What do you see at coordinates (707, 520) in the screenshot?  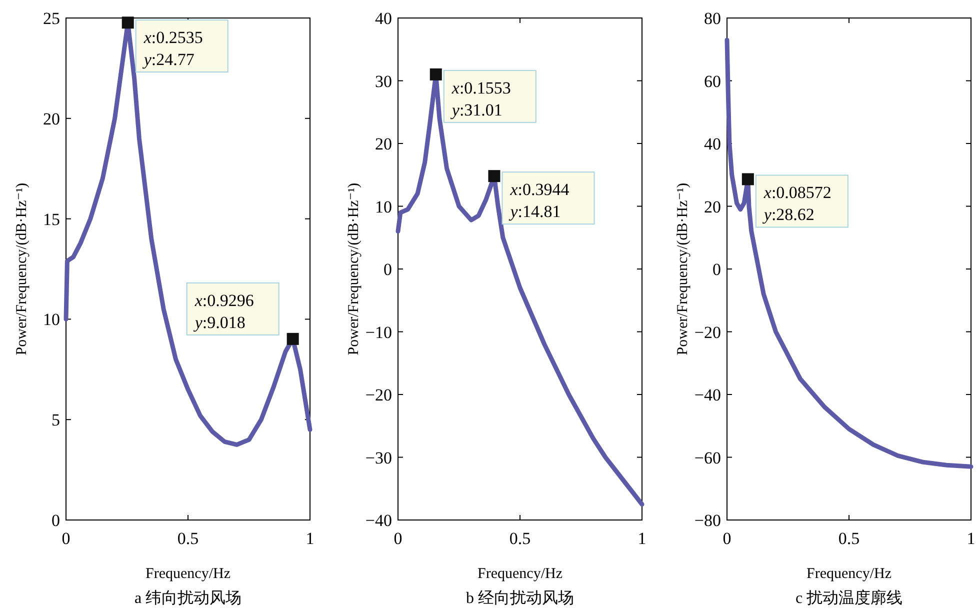 I see `y-tick-label: −80` at bounding box center [707, 520].